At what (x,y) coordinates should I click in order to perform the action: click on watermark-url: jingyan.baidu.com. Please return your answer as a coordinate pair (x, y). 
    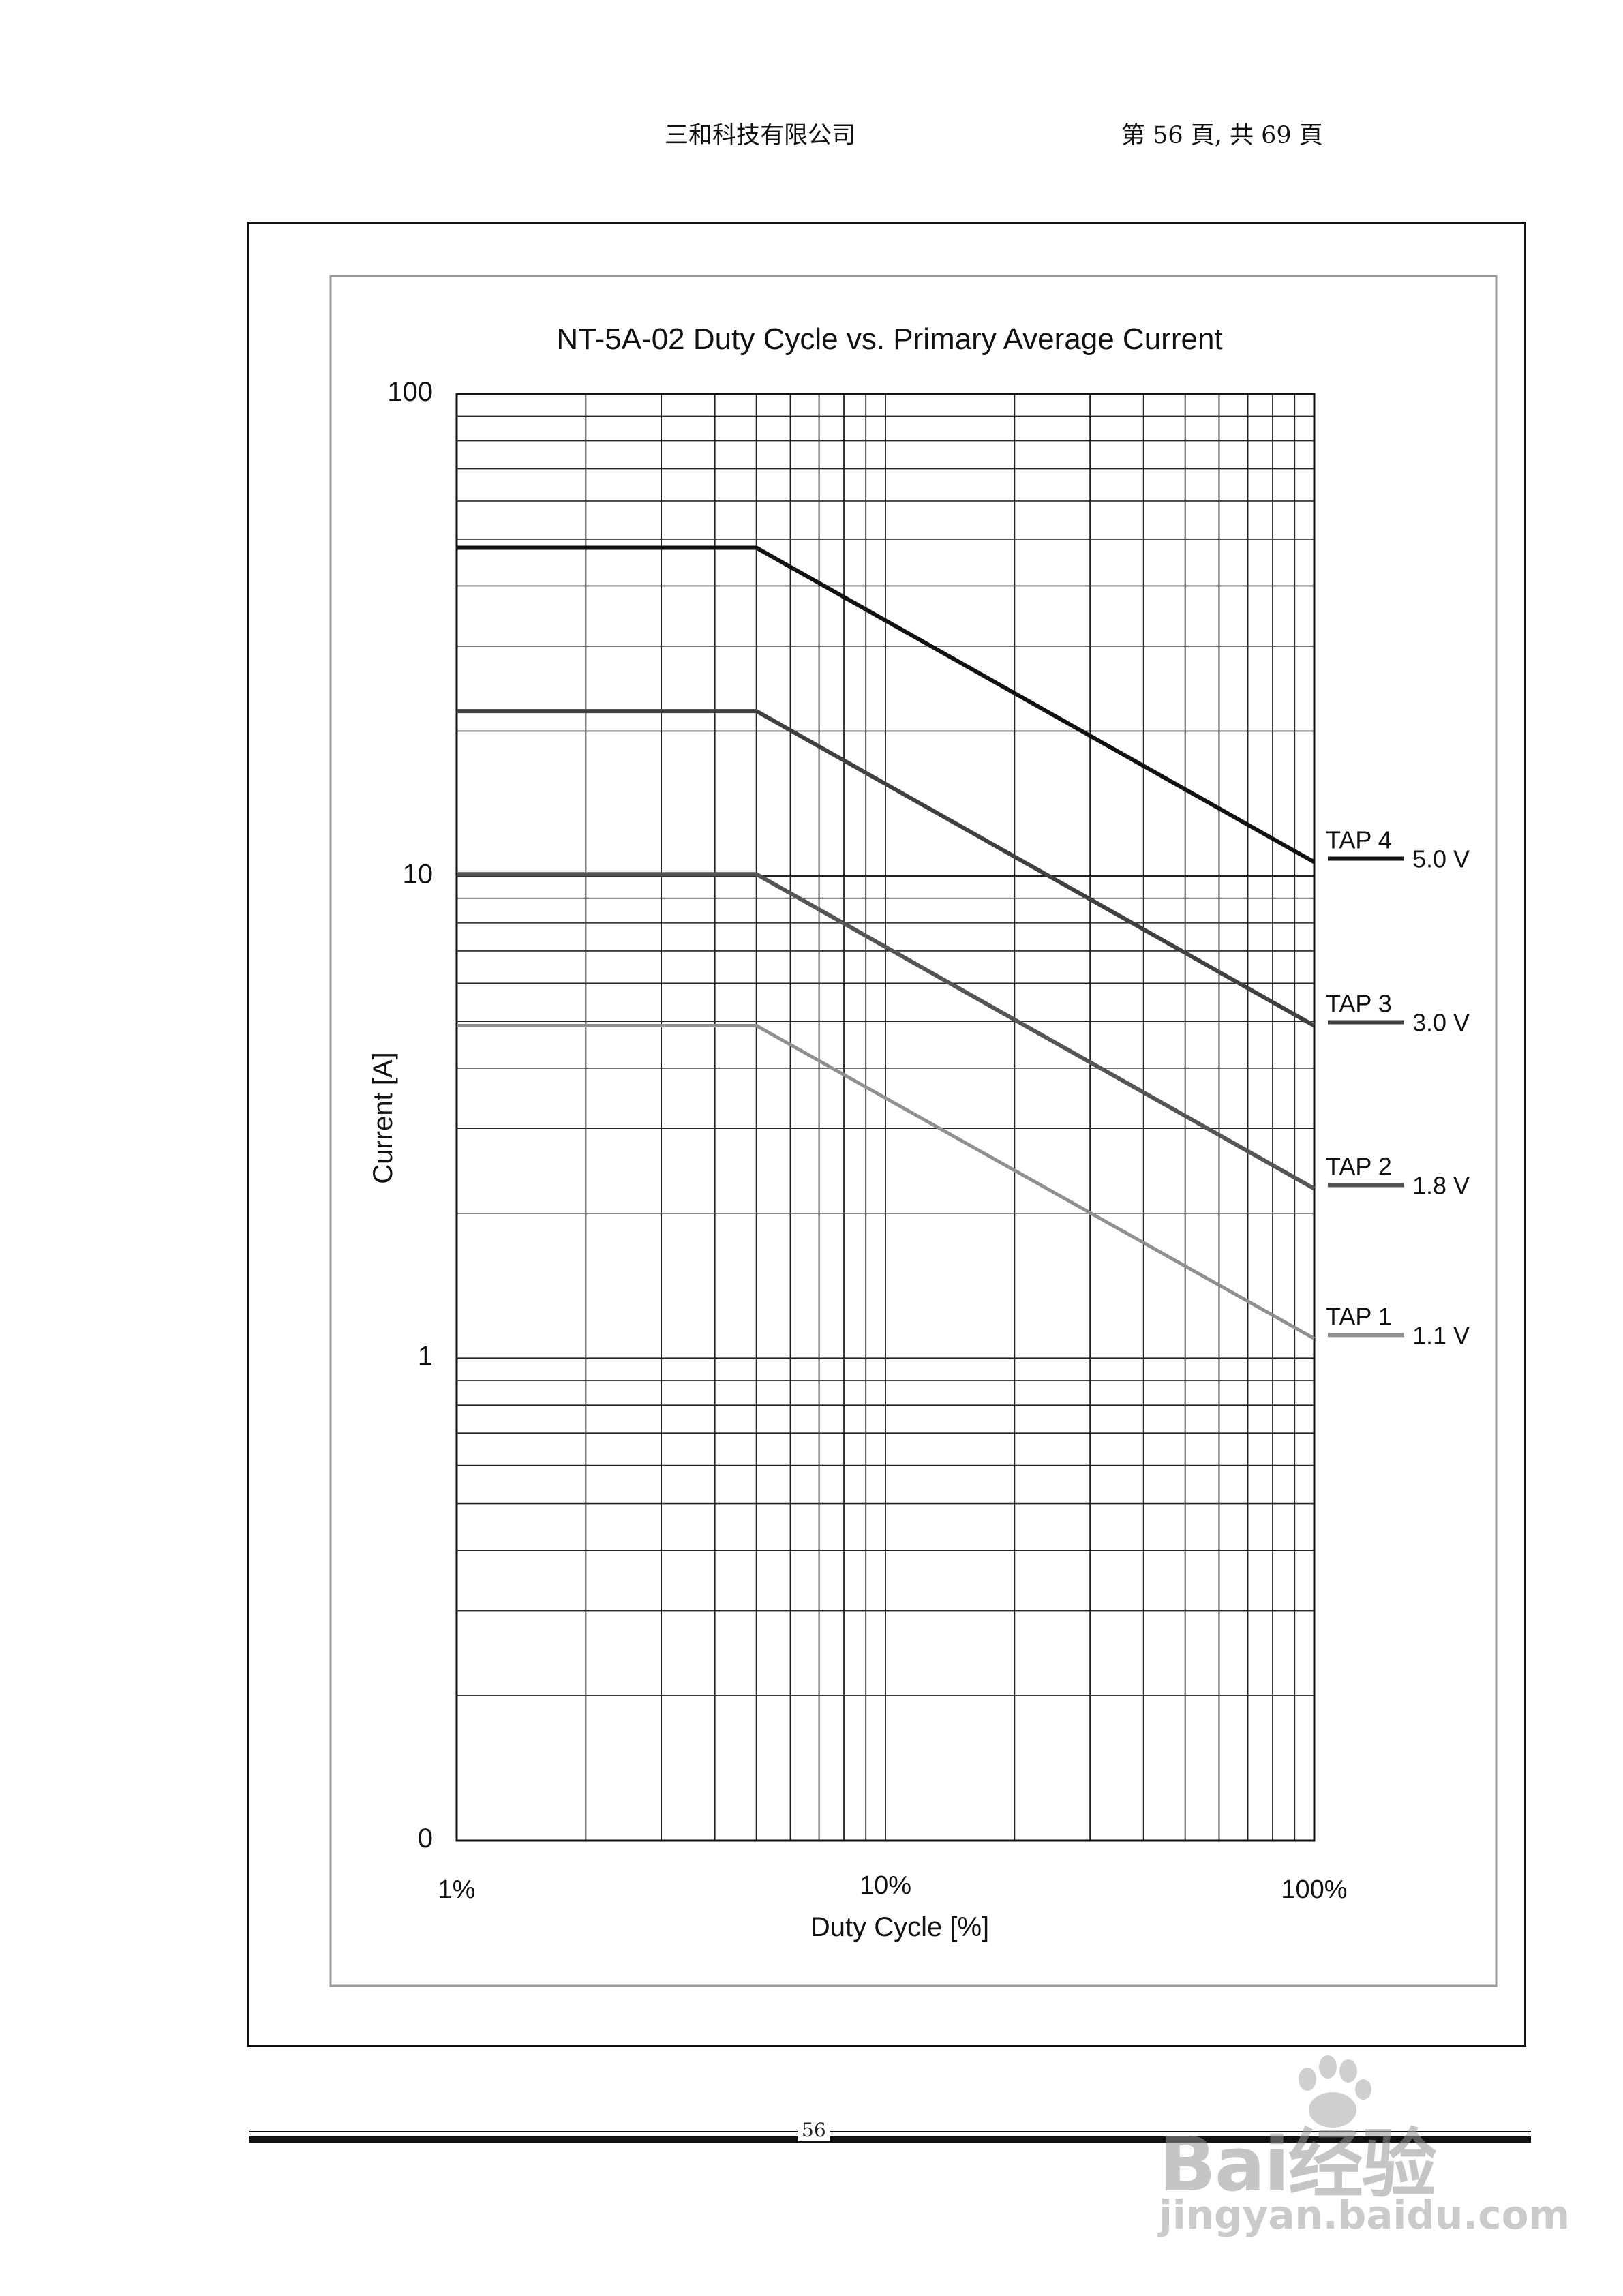
    Looking at the image, I should click on (1364, 2215).